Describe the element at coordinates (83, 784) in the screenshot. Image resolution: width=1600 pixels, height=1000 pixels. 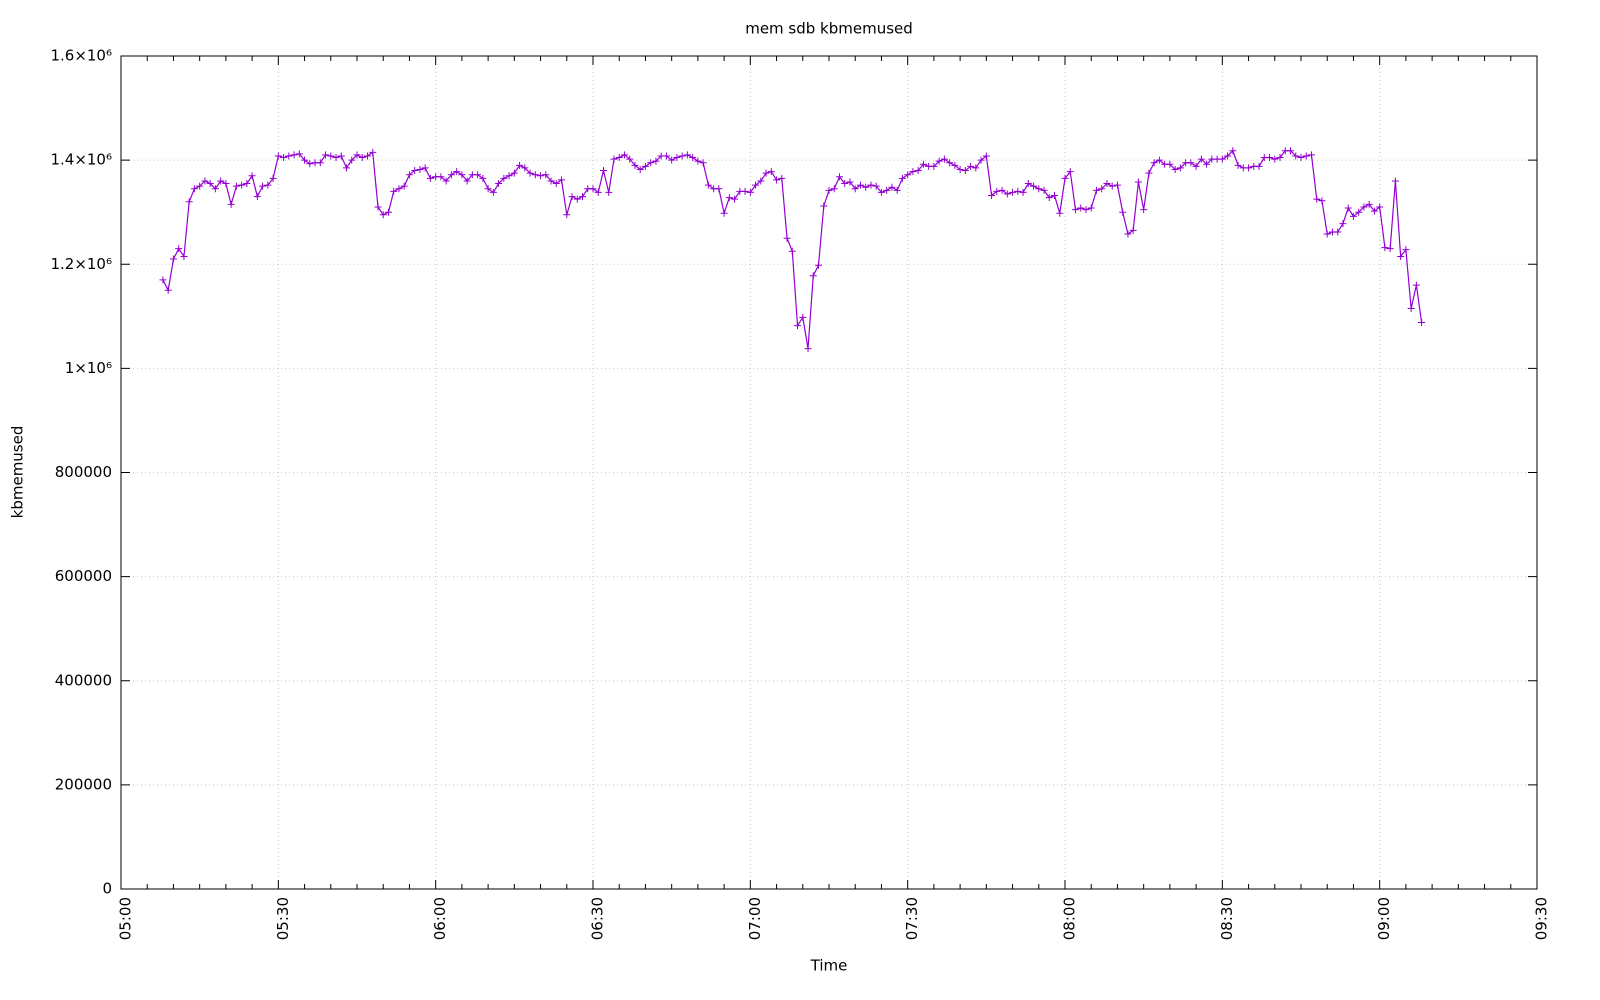
I see `y-tick-label: 200000` at that location.